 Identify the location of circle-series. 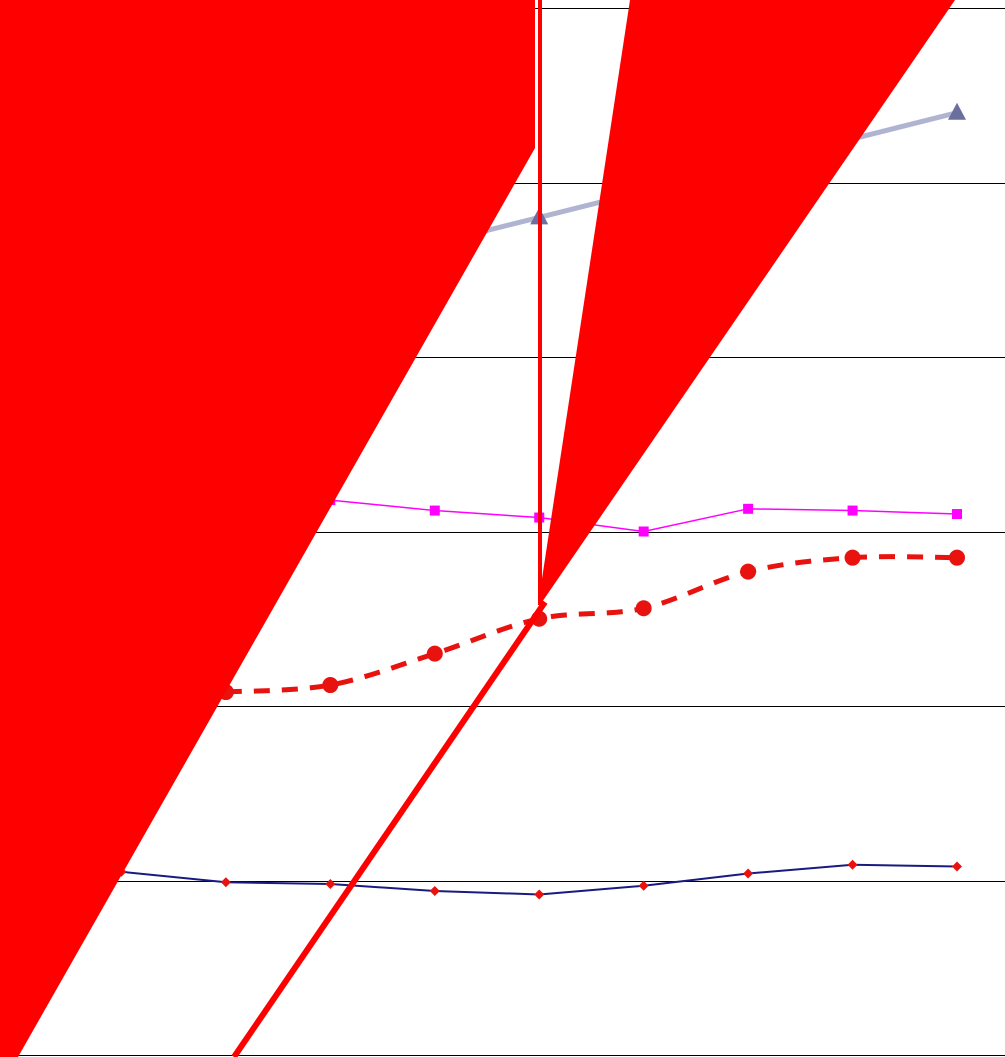
(591, 625).